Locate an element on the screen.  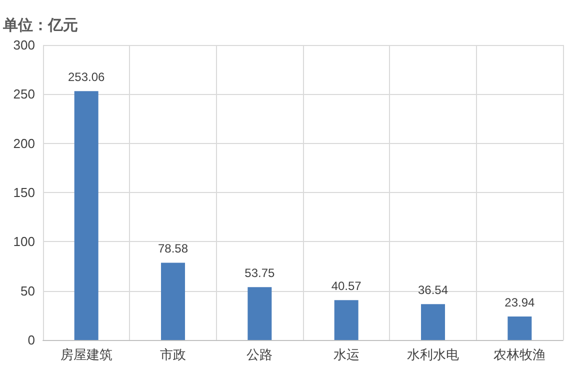
data-label: 53.75 is located at coordinates (260, 273).